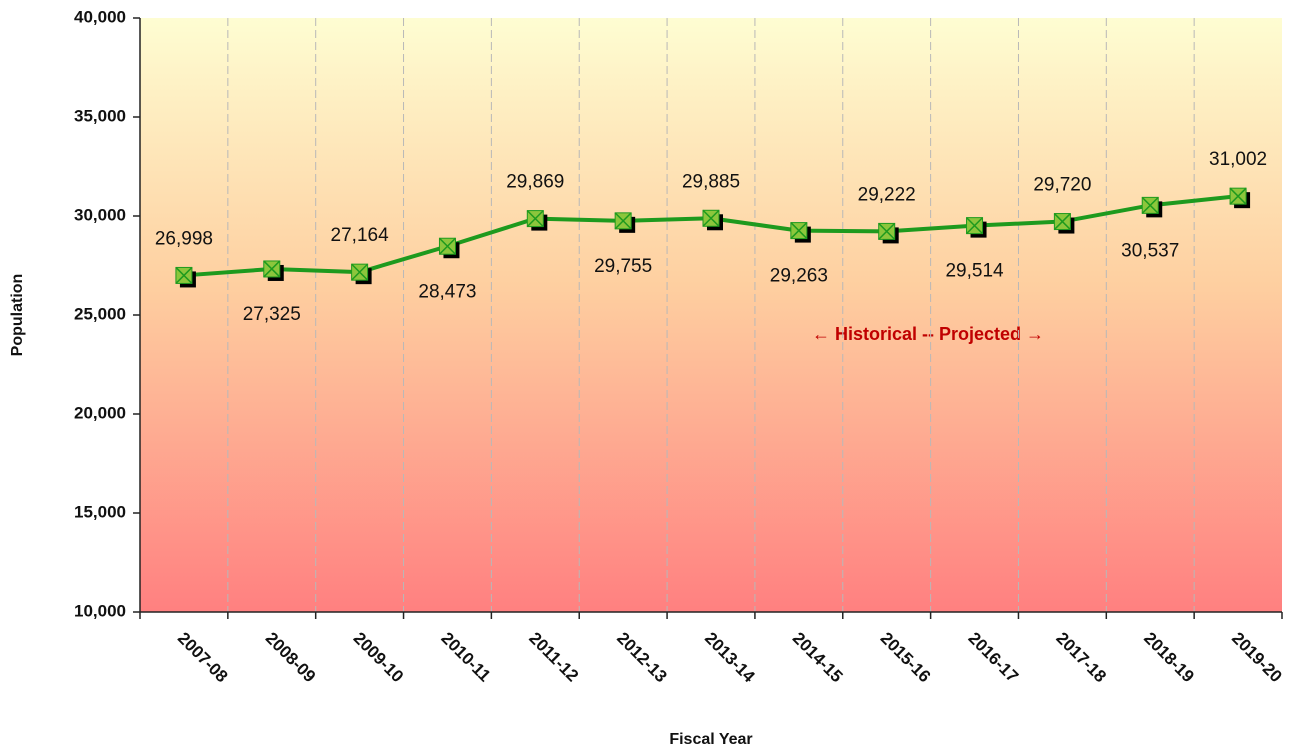 Image resolution: width=1305 pixels, height=754 pixels. Describe the element at coordinates (974, 271) in the screenshot. I see `value-label: 29,514` at that location.